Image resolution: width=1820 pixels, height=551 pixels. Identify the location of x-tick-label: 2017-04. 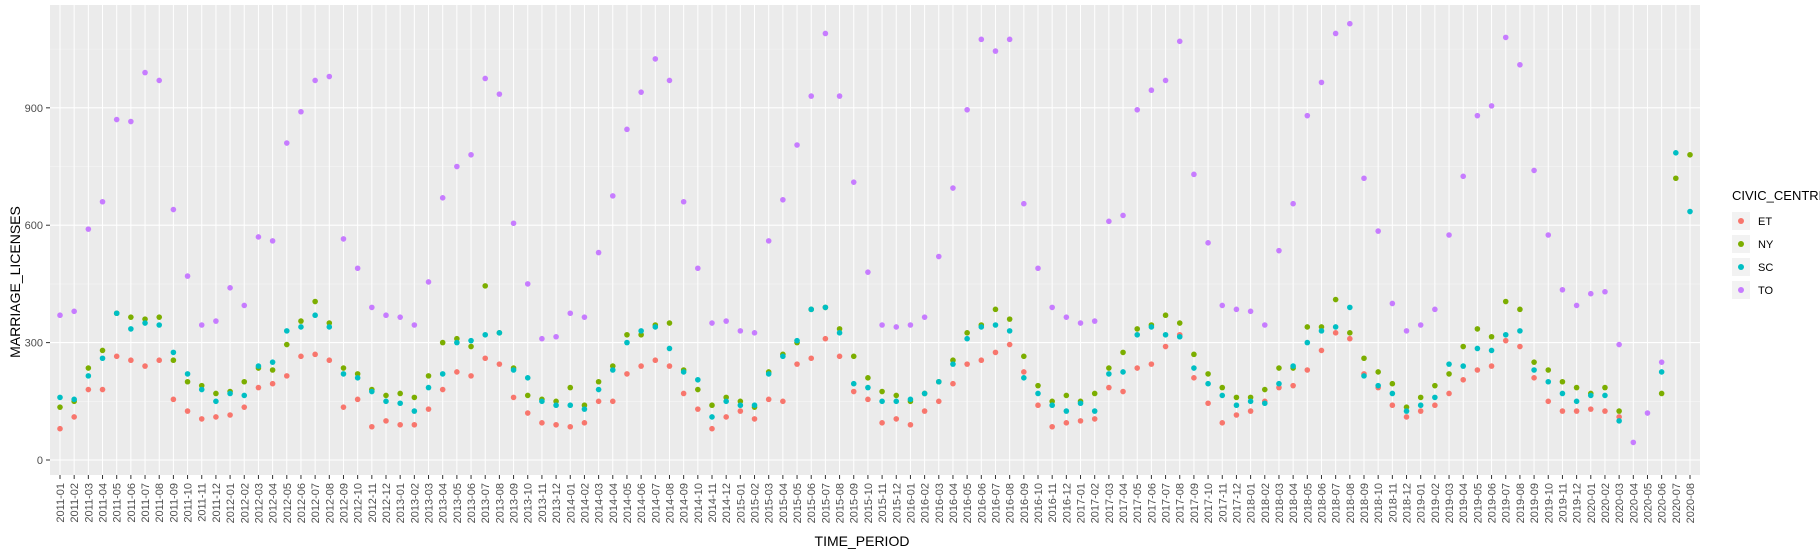
(1124, 503).